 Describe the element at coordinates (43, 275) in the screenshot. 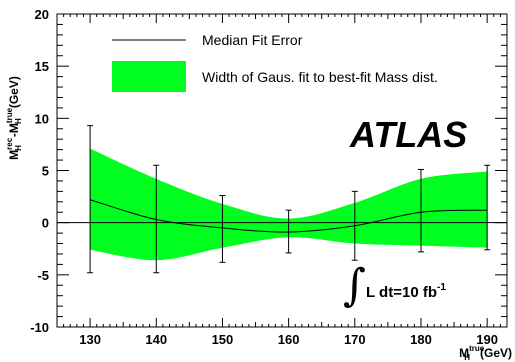

I see `y-tick-label: -5` at that location.